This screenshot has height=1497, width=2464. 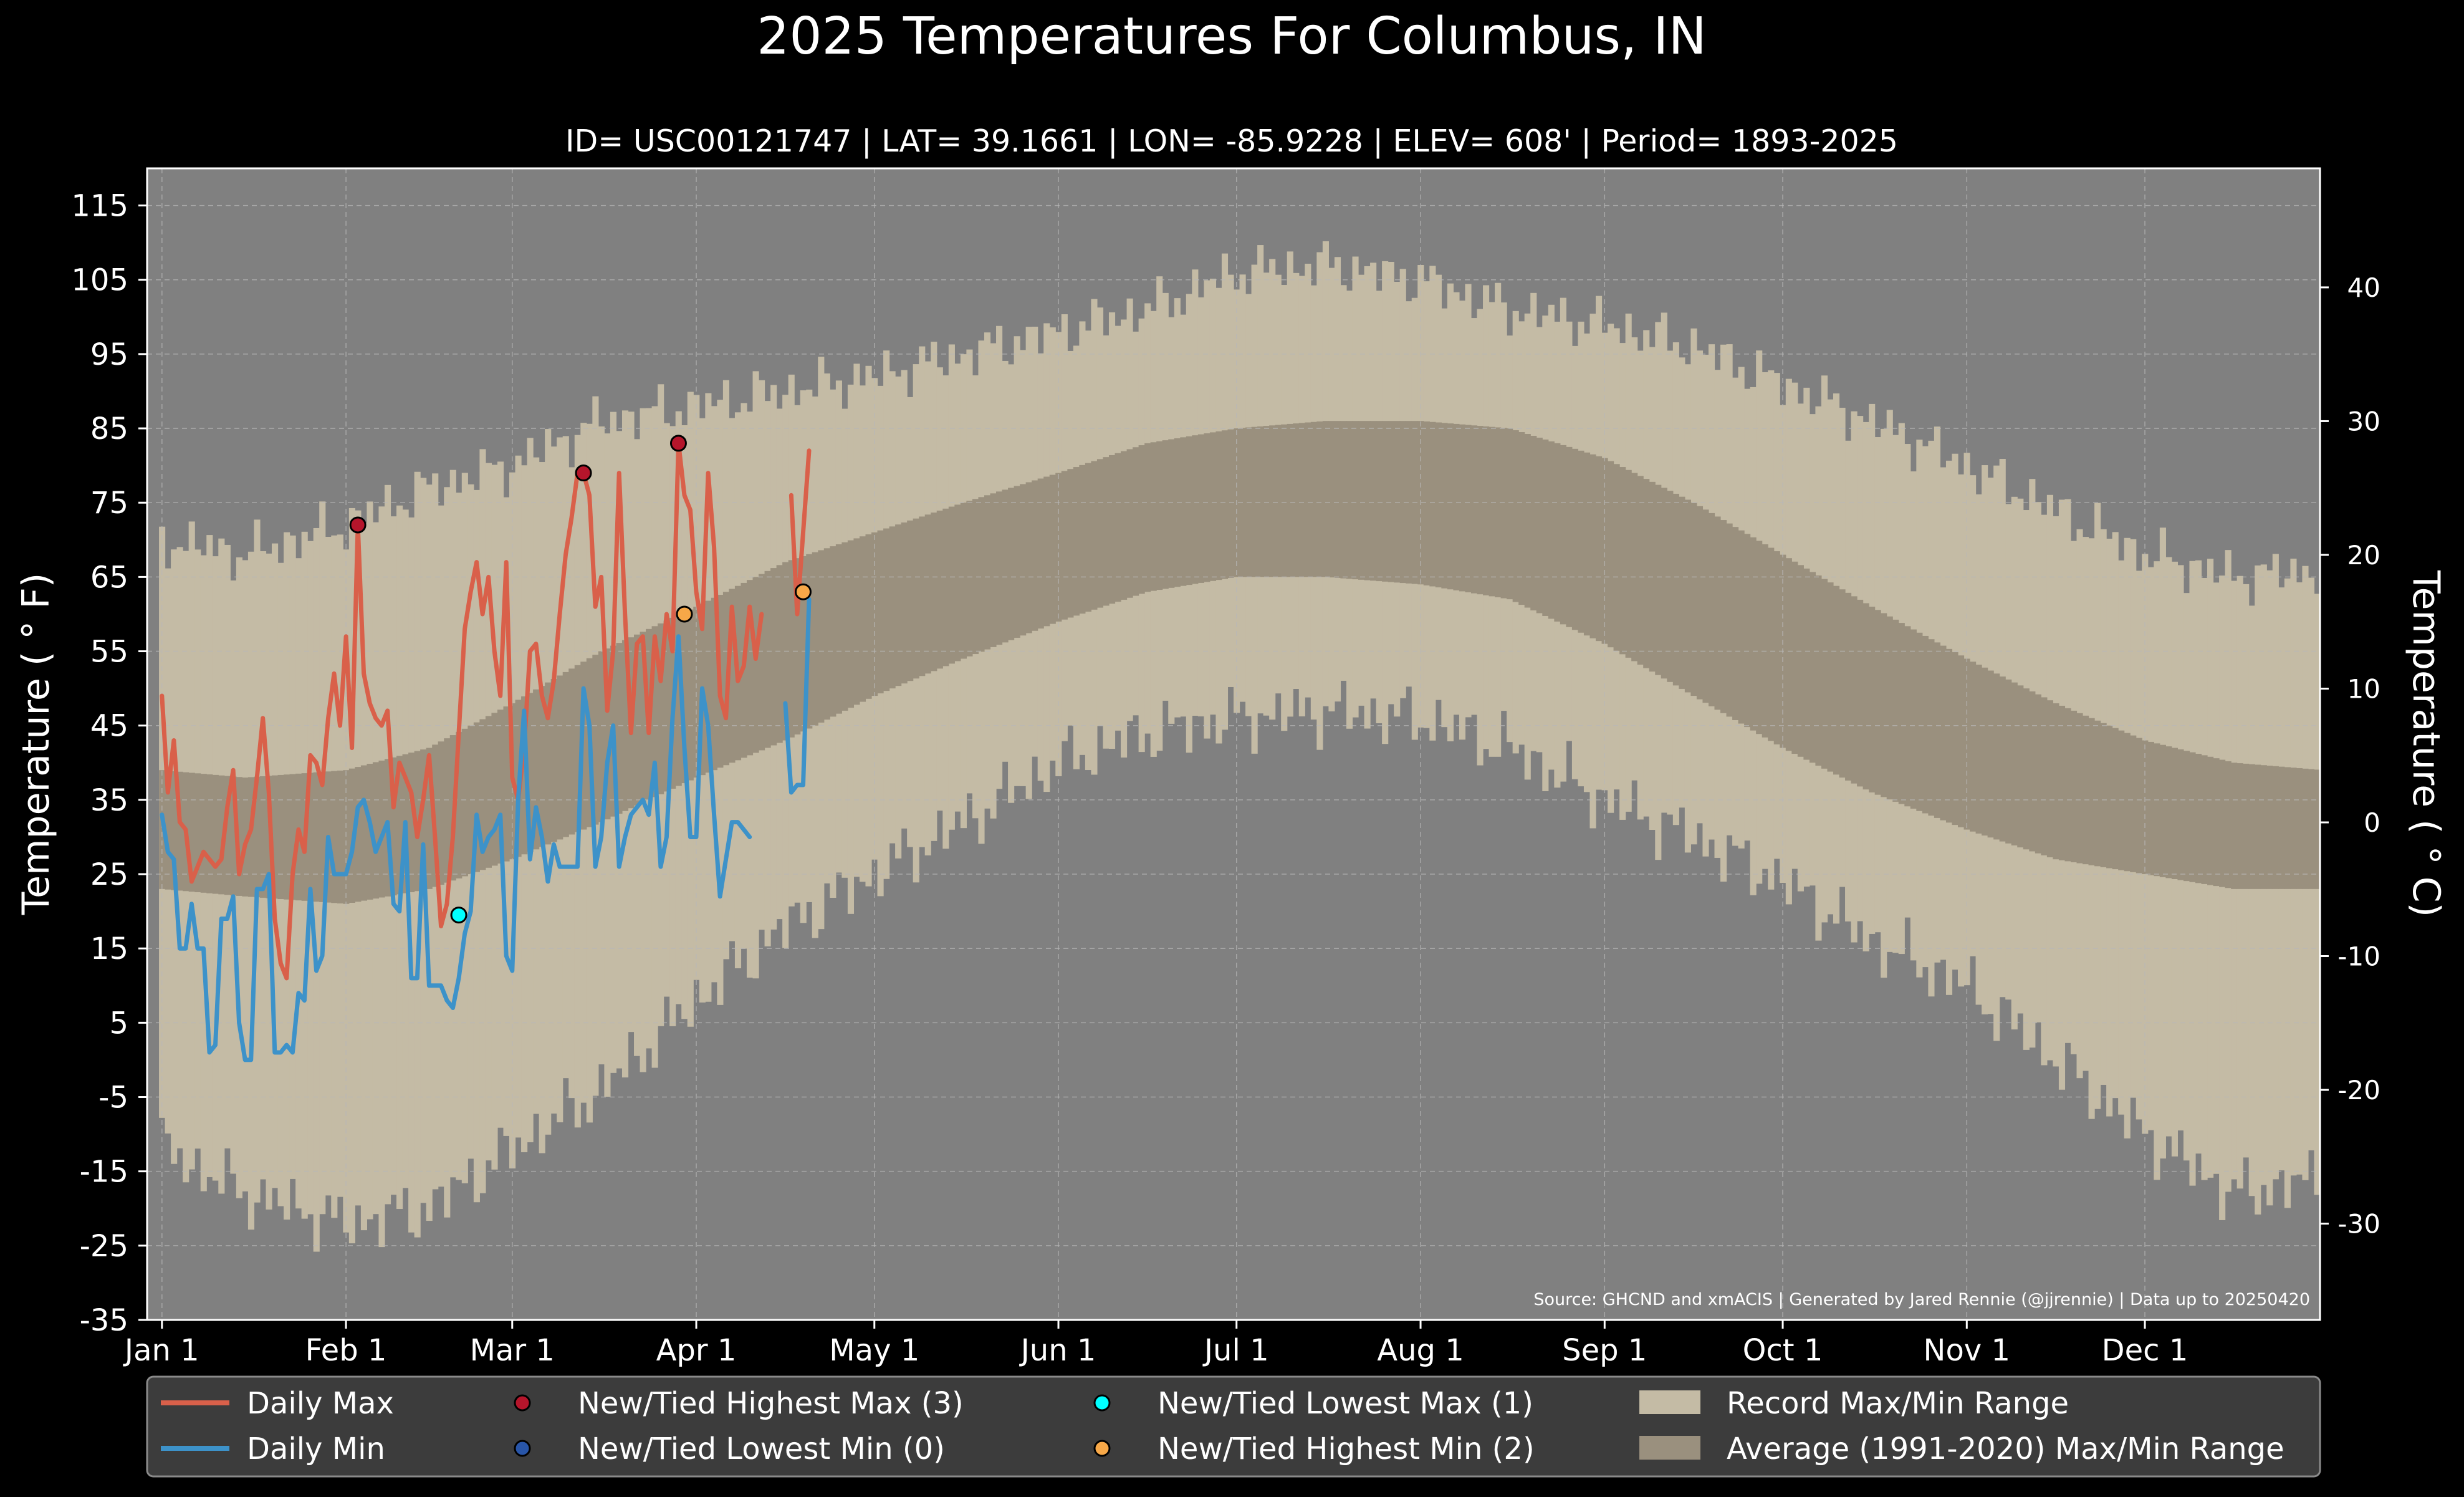 I want to click on y-tick-label: -5, so click(x=113, y=1098).